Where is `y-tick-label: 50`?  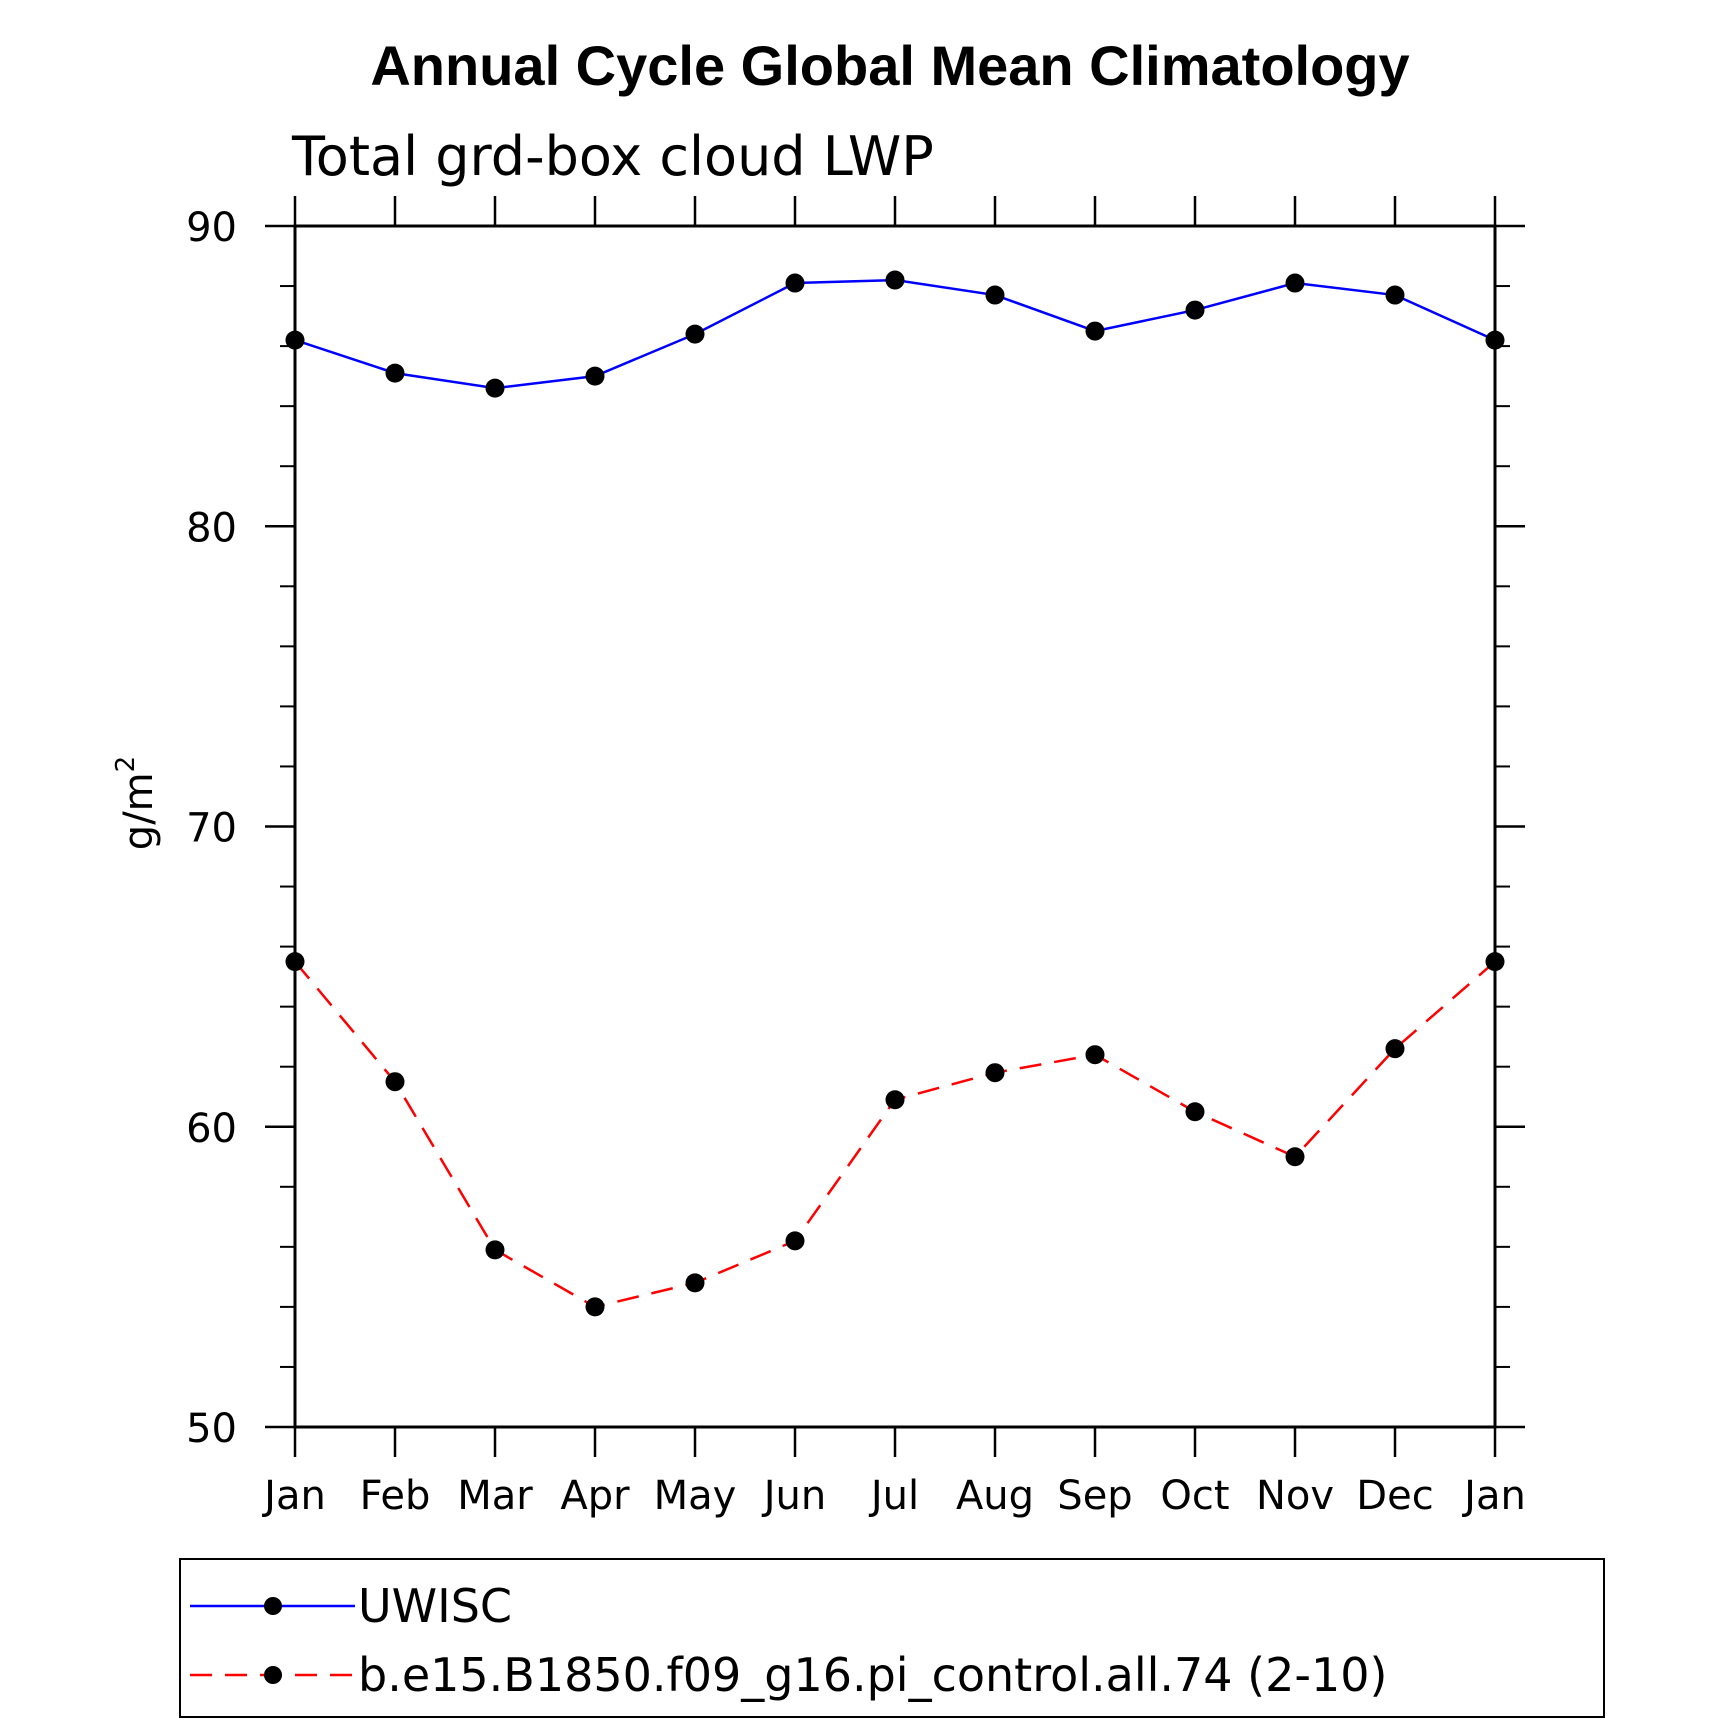
y-tick-label: 50 is located at coordinates (211, 1429).